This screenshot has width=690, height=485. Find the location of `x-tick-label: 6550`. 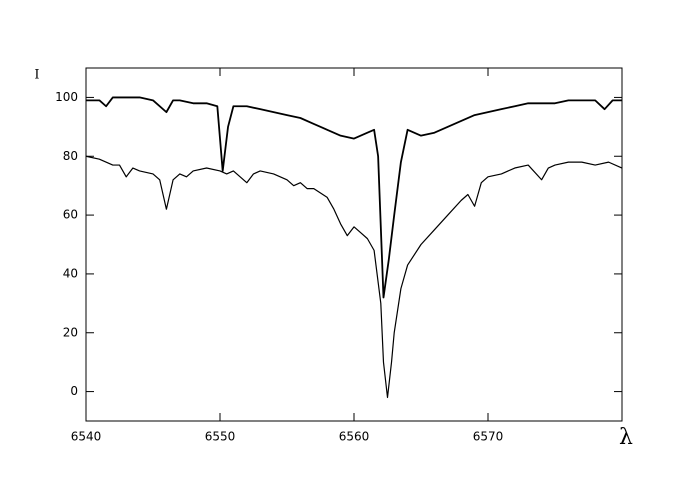

x-tick-label: 6550 is located at coordinates (220, 437).